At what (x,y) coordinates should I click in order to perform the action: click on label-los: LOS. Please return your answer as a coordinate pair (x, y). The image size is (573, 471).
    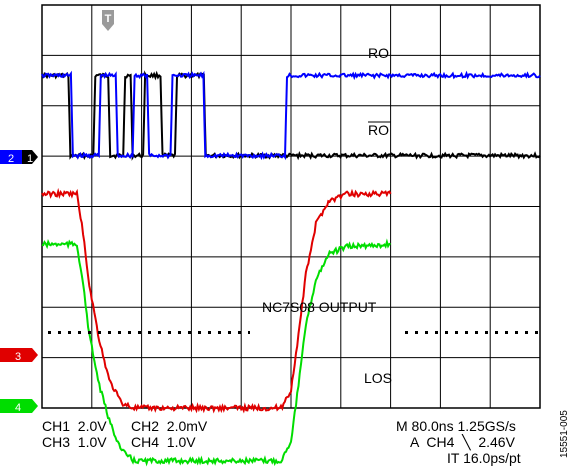
    Looking at the image, I should click on (378, 378).